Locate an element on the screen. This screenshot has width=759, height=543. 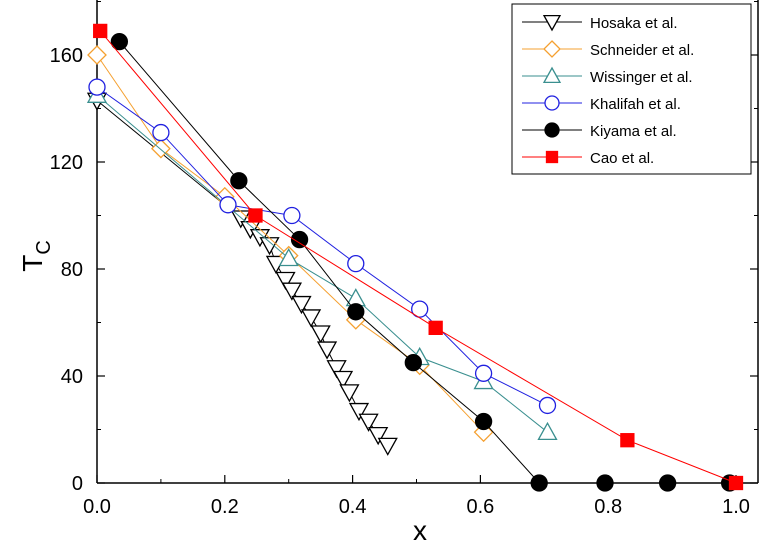
y-axis-label-group: TC is located at coordinates (36, 256).